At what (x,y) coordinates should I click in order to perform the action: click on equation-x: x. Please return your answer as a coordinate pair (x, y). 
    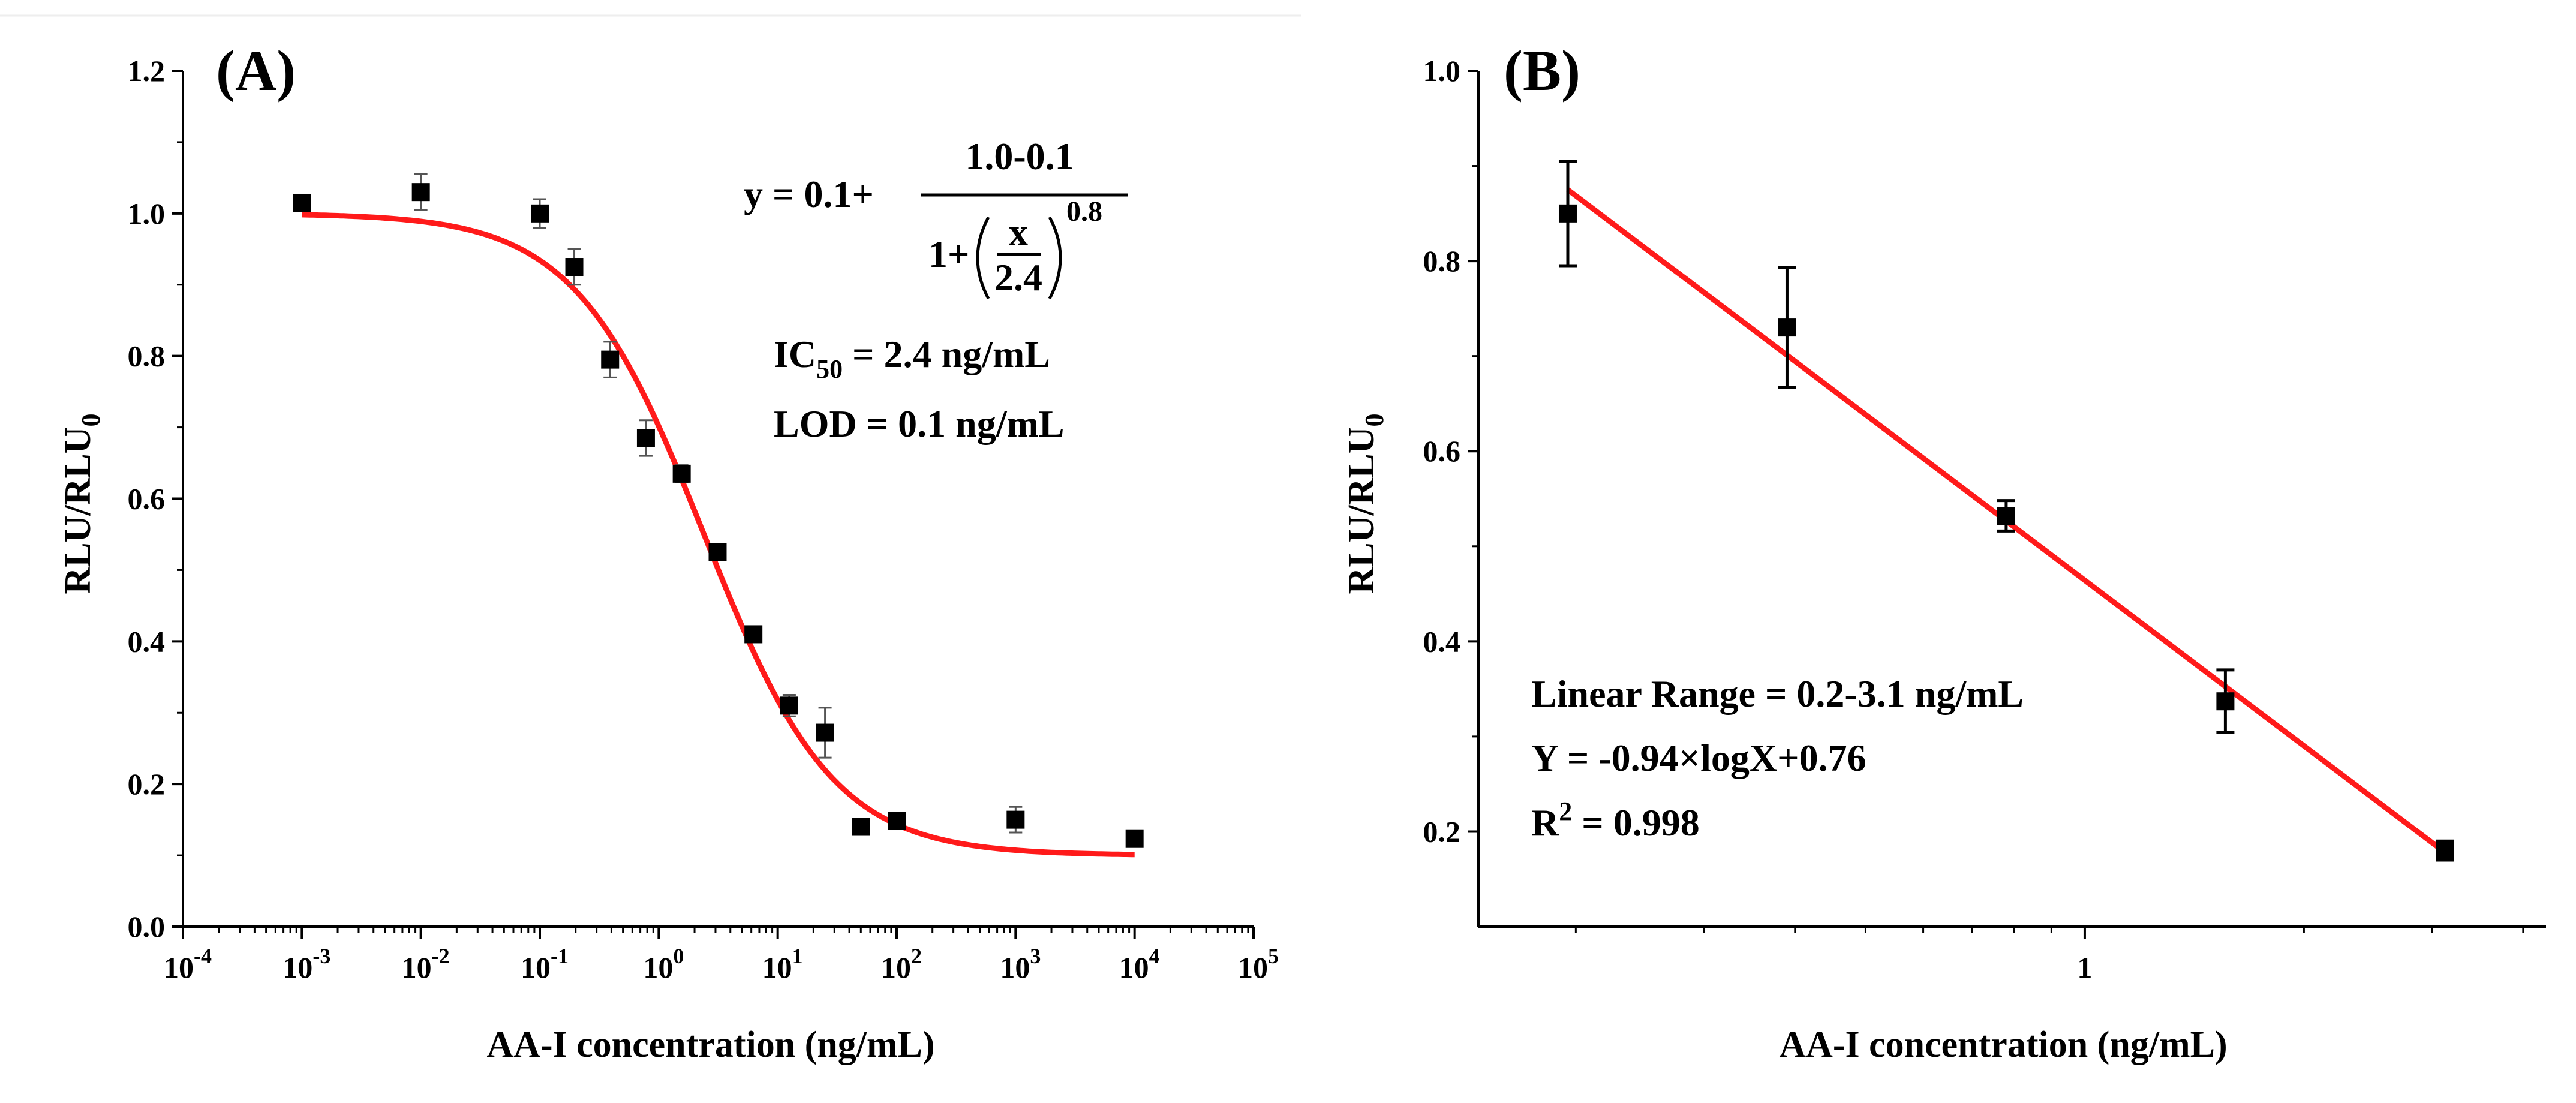
    Looking at the image, I should click on (1019, 232).